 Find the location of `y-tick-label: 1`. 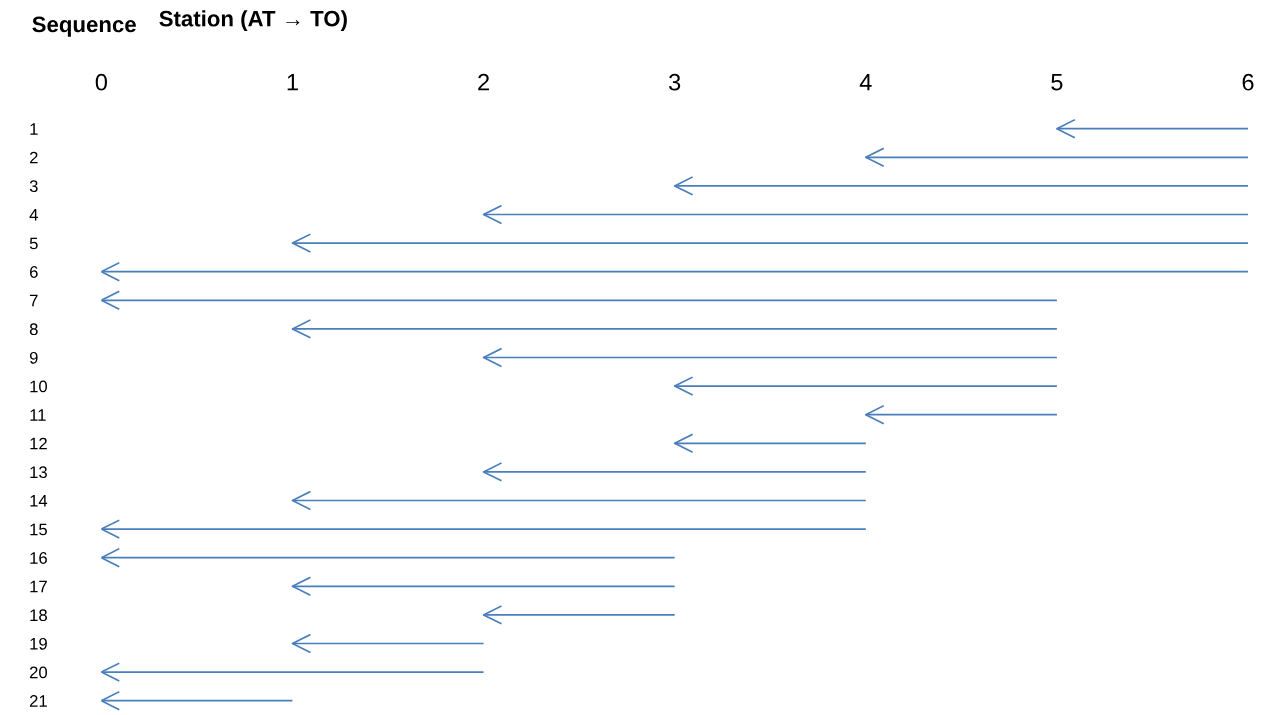

y-tick-label: 1 is located at coordinates (34, 129).